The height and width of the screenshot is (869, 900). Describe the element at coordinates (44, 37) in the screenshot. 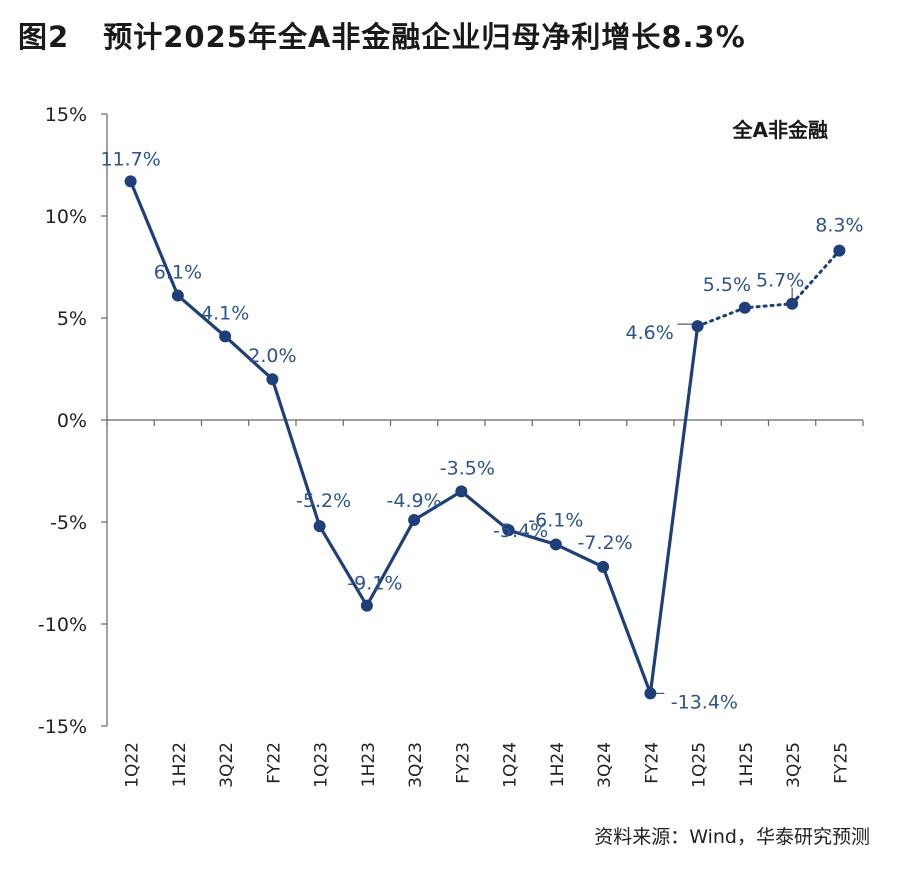

I see `figure-label: 图2` at that location.